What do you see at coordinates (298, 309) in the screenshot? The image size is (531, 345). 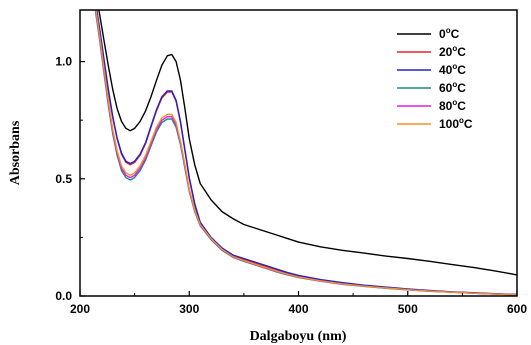 I see `x-tick-label: 400` at bounding box center [298, 309].